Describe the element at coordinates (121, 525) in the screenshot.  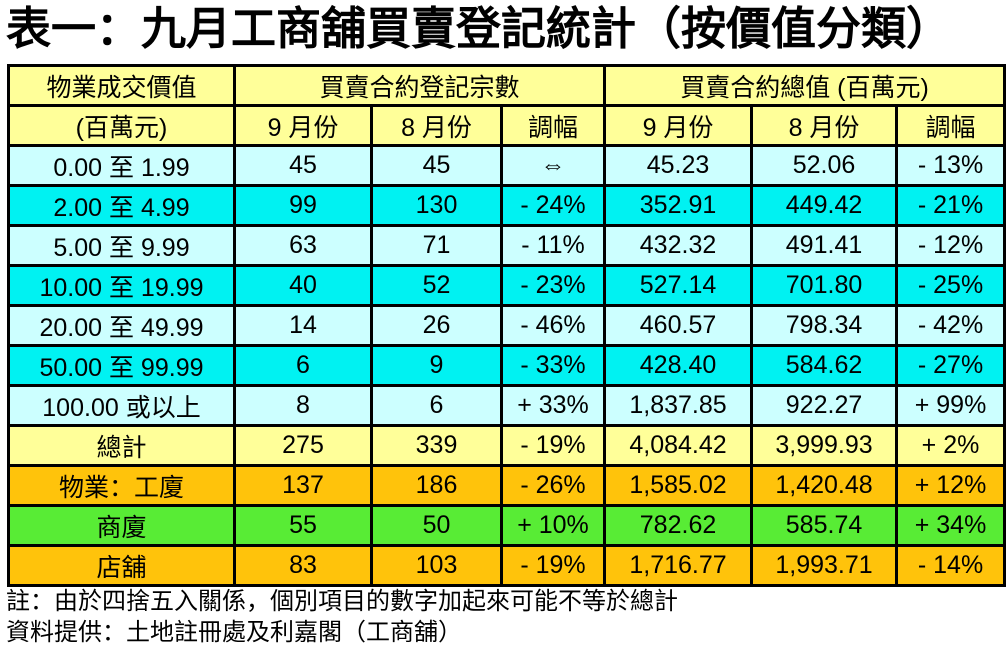
I see `row-label: 商廈` at that location.